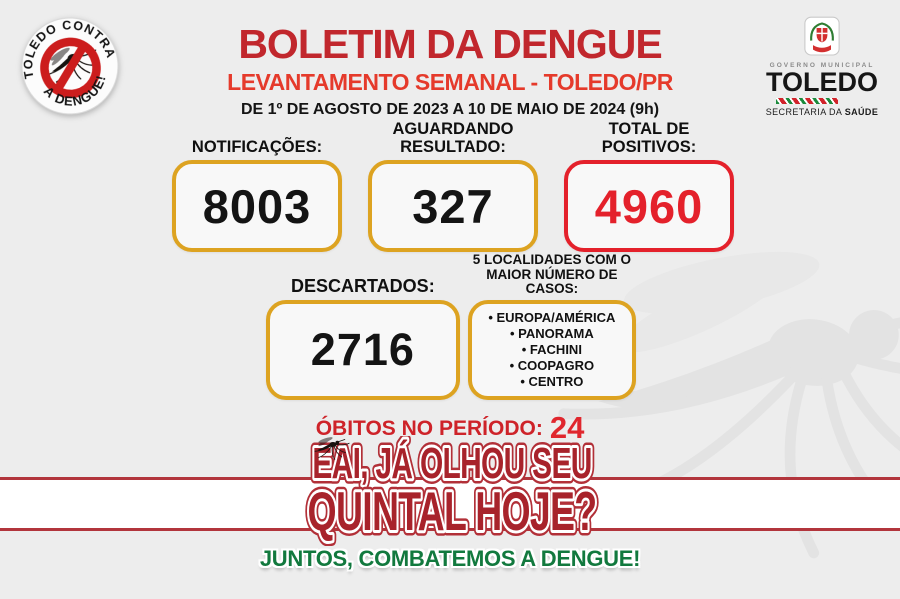  What do you see at coordinates (551, 333) in the screenshot?
I see `list-item: • PANORAMA` at bounding box center [551, 333].